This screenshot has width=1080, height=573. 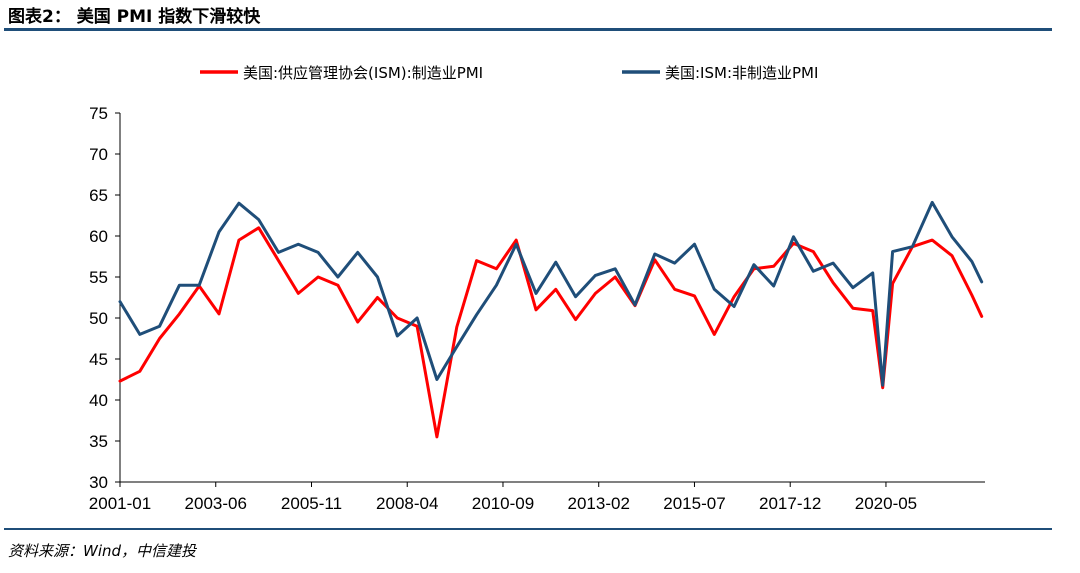 I want to click on figure-title: 图表2： 美国 PMI 指数下滑较快, so click(x=134, y=17).